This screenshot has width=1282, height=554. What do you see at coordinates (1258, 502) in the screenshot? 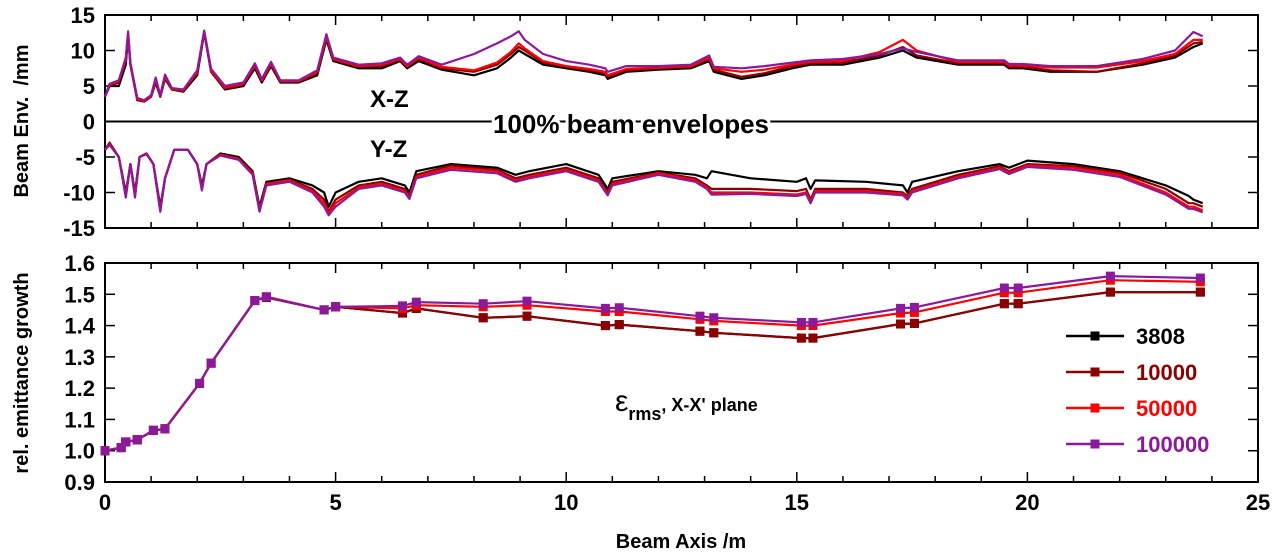
I see `x-tick-label: 25` at bounding box center [1258, 502].